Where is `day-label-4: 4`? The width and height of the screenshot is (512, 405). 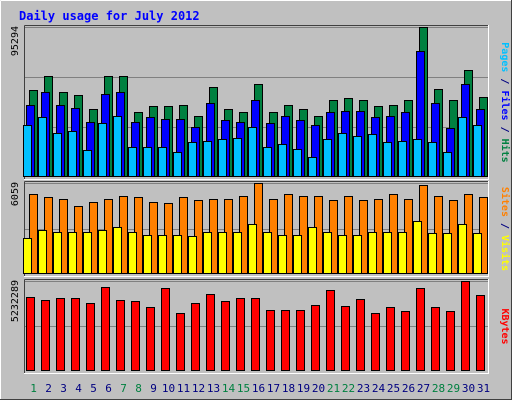
day-label-4: 4 is located at coordinates (78, 388).